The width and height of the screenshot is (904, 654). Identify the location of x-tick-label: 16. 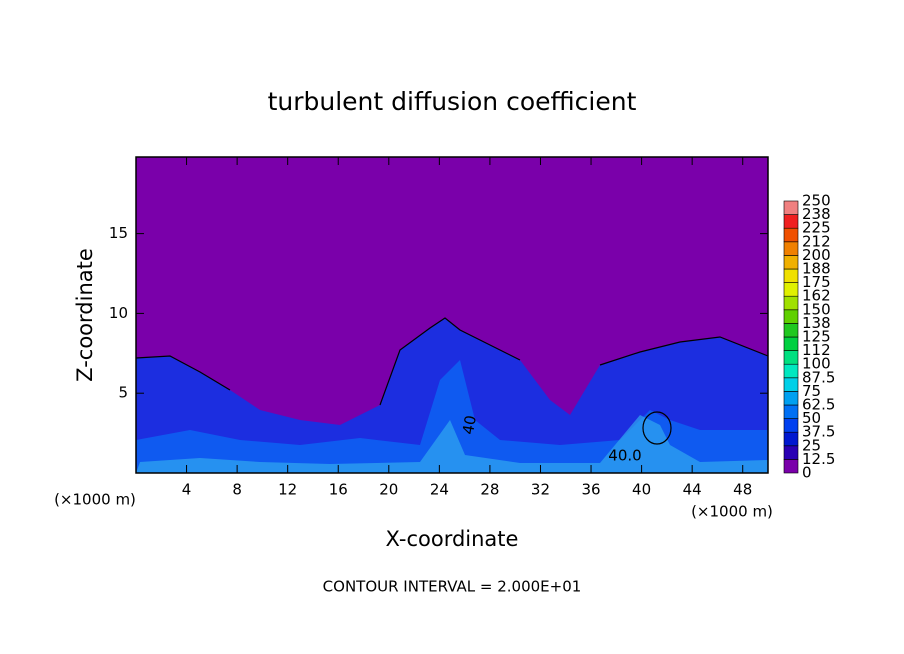
(338, 490).